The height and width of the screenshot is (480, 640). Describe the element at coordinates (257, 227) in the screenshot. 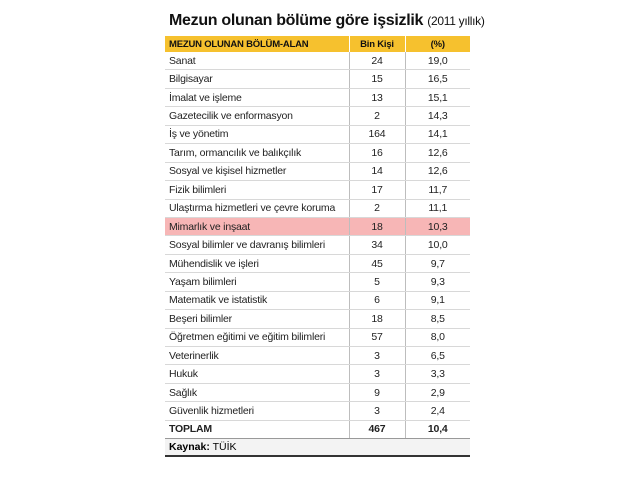

I see `row-field-name: Mimarlık ve inşaat` at that location.